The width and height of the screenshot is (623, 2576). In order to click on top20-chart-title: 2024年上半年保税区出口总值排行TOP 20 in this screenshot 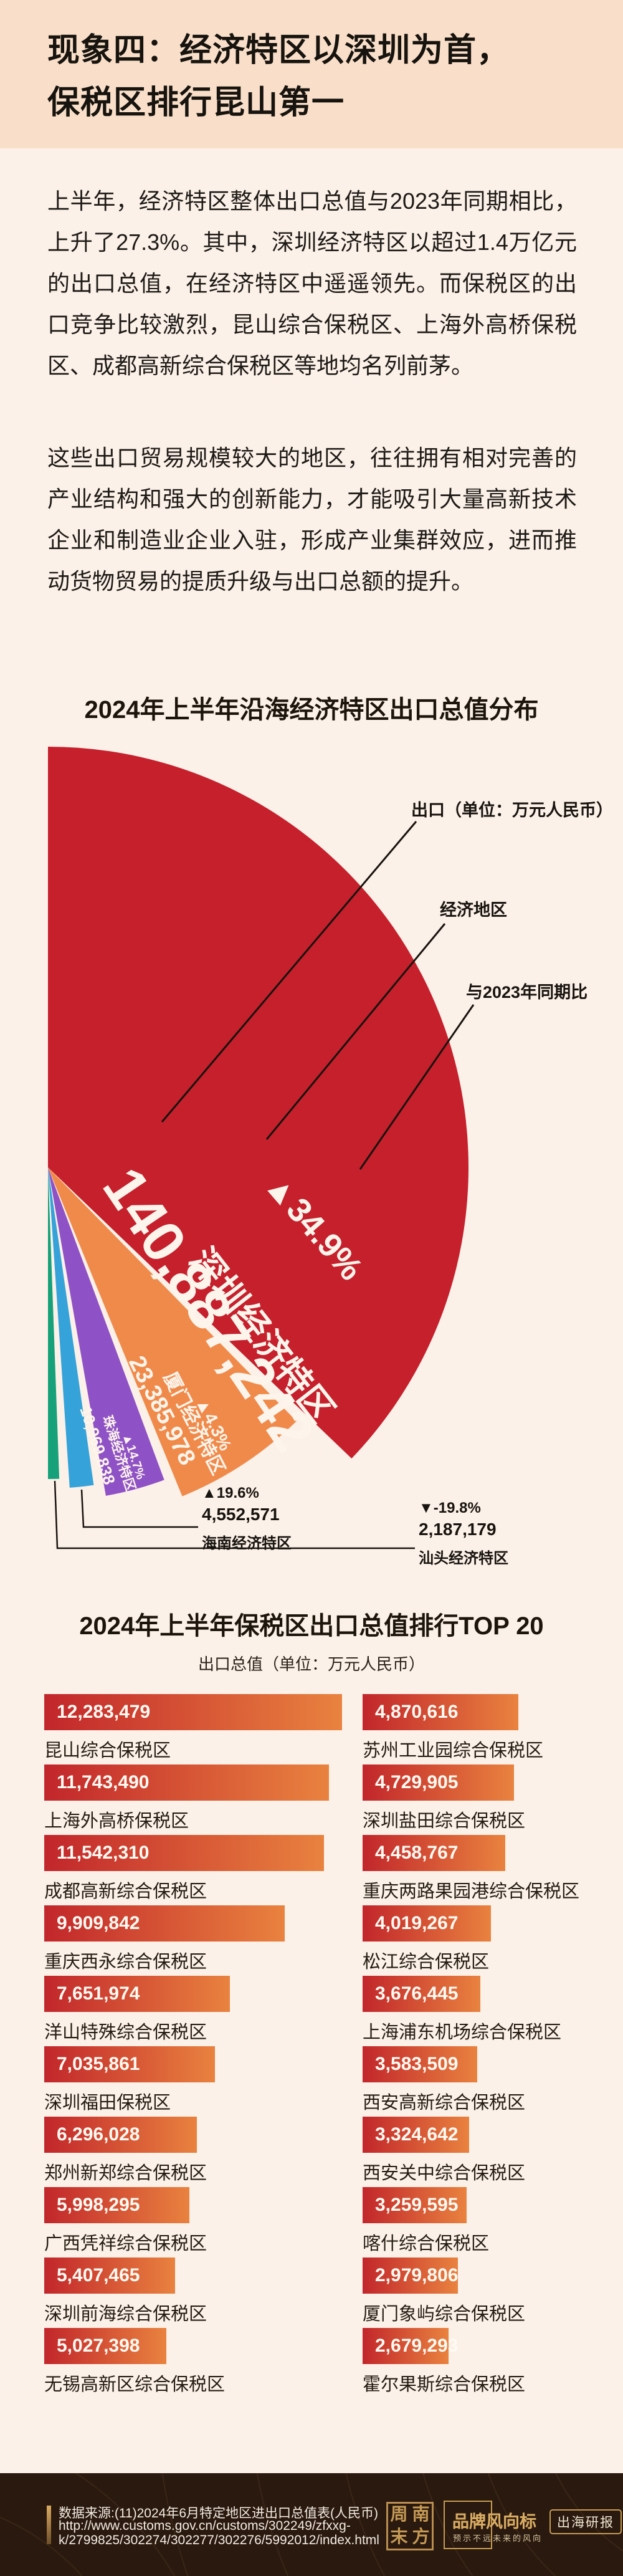, I will do `click(311, 1626)`.